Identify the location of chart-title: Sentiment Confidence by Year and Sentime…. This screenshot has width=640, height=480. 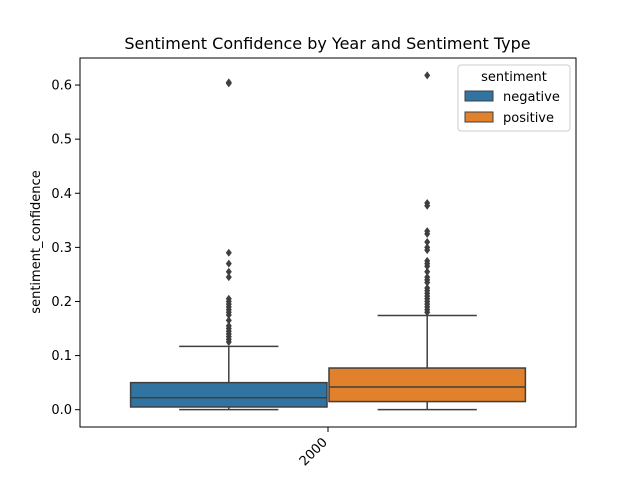
(327, 43).